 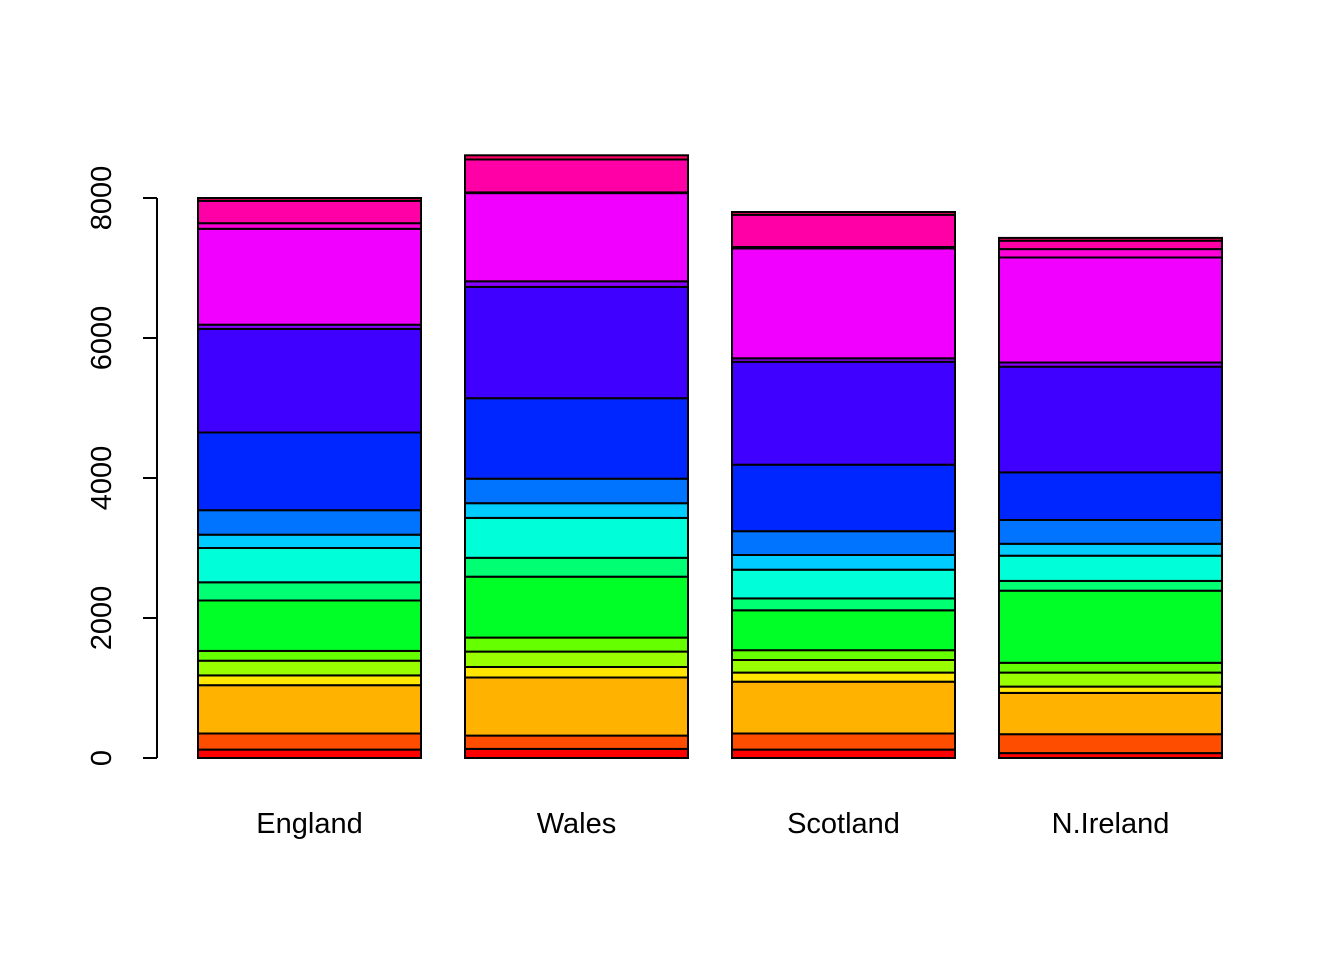 I want to click on bar-wales, so click(x=576, y=457).